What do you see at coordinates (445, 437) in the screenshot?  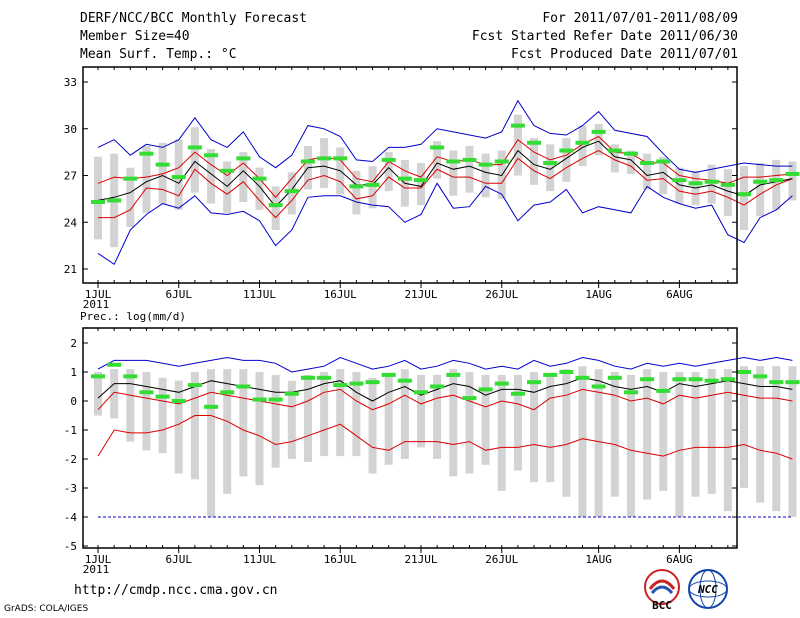 I see `precipitation-lower_pct-line` at bounding box center [445, 437].